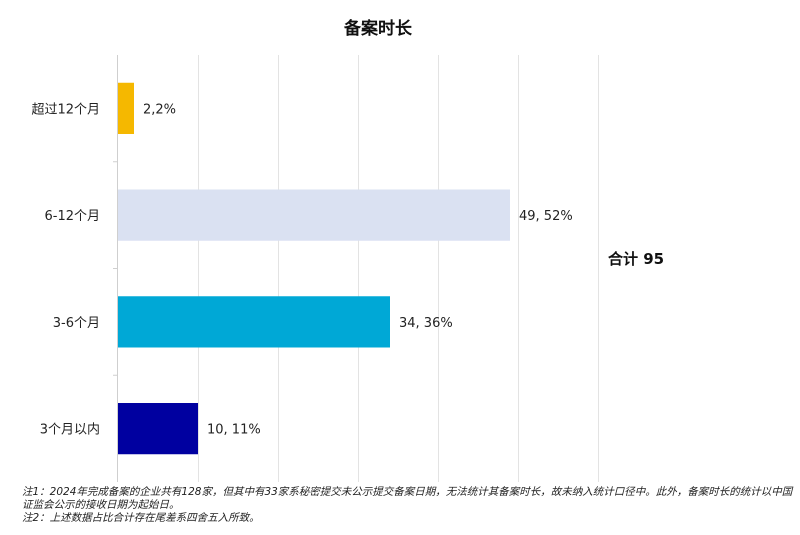 The image size is (800, 535). Describe the element at coordinates (141, 518) in the screenshot. I see `footnote-2: 注2：上述数据占比合计存在尾差系四舍五入所致。` at that location.